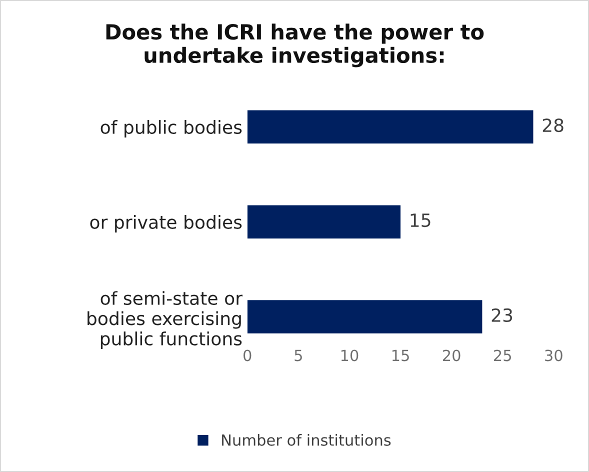  What do you see at coordinates (306, 440) in the screenshot?
I see `legend-label: Number of institutions` at bounding box center [306, 440].